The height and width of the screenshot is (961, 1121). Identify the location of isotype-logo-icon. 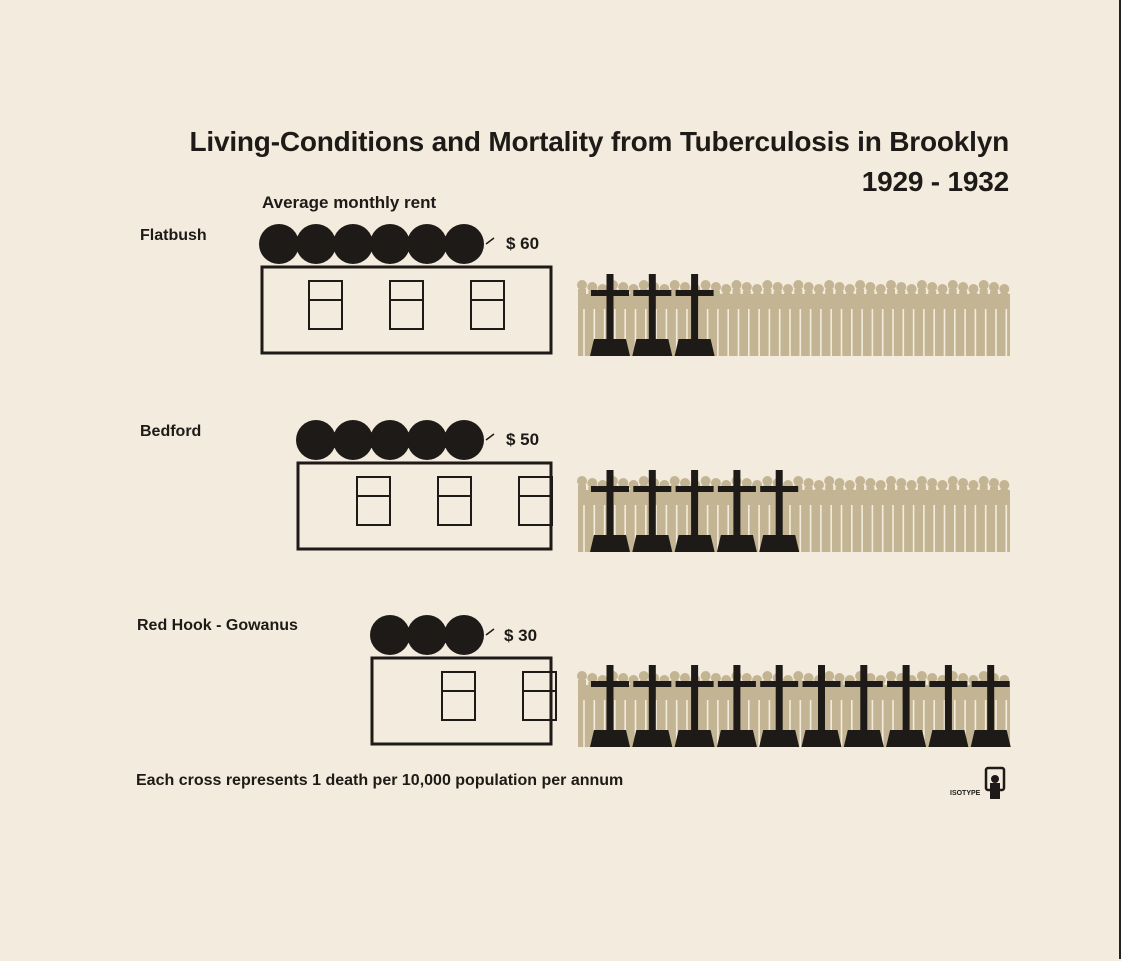
(995, 782).